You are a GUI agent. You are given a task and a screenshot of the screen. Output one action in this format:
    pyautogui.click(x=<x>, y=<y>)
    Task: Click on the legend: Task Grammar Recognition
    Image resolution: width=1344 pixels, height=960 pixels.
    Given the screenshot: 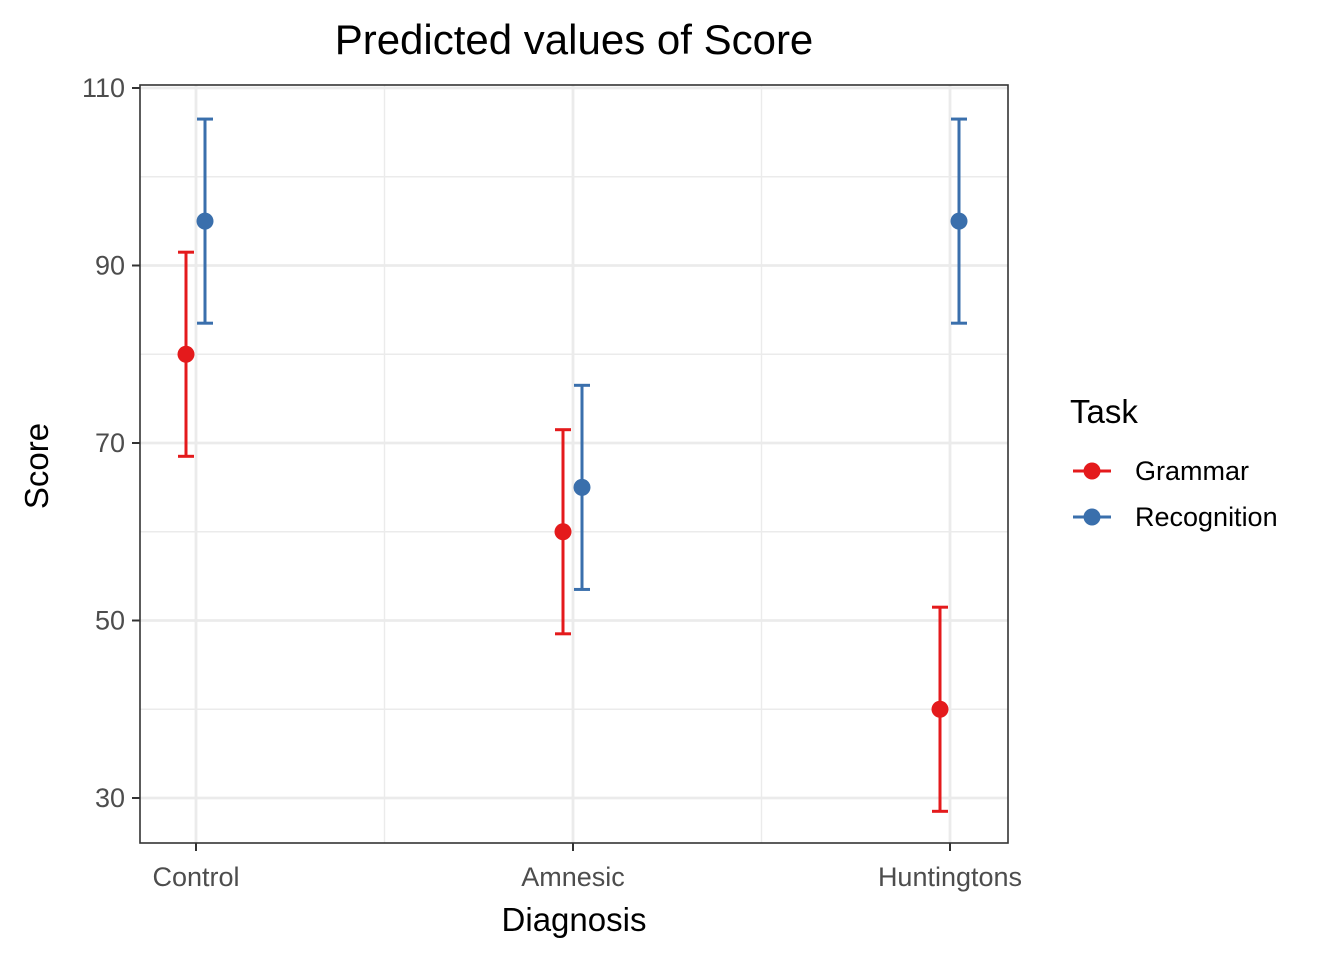 What is the action you would take?
    pyautogui.click(x=1174, y=462)
    